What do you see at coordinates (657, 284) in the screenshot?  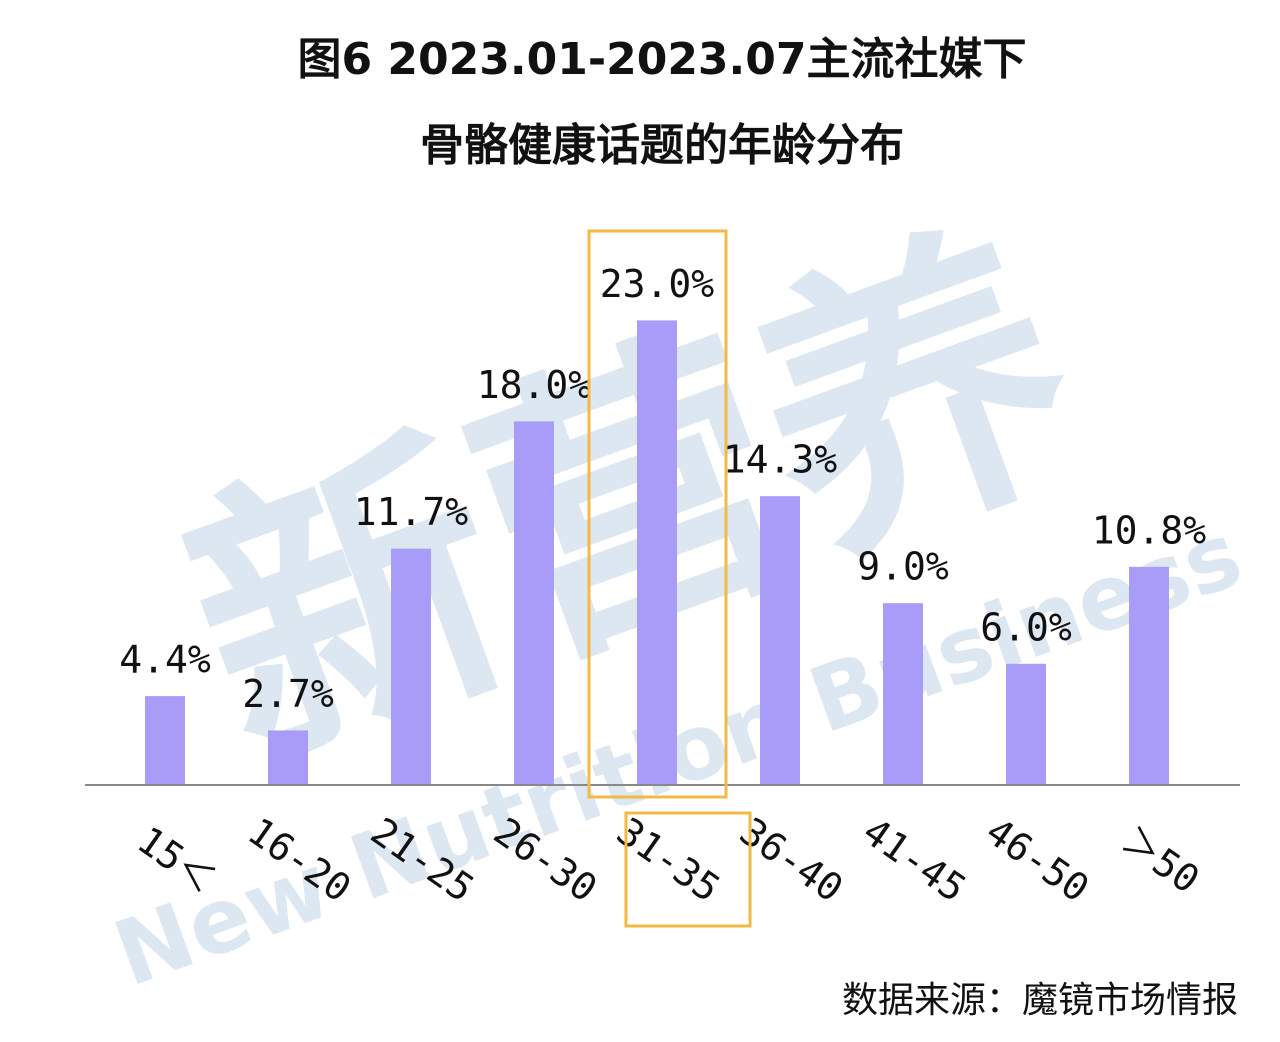 I see `value-label: 23.0%` at bounding box center [657, 284].